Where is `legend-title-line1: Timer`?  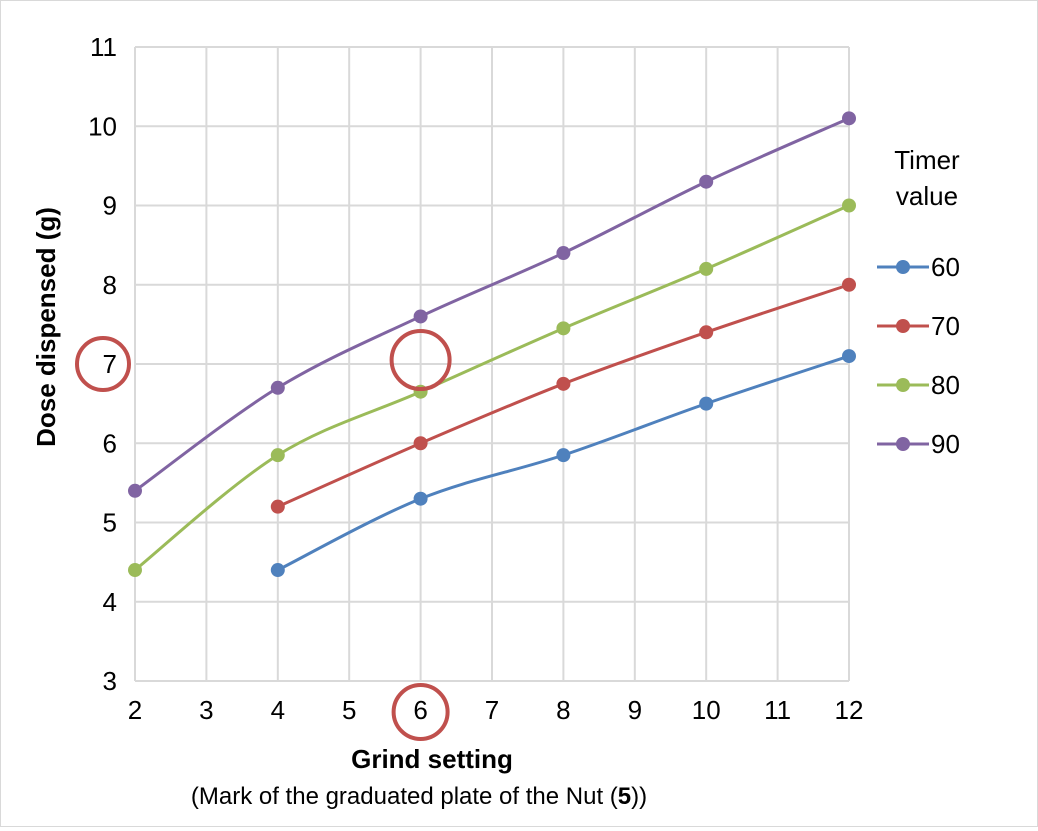
legend-title-line1: Timer is located at coordinates (927, 160).